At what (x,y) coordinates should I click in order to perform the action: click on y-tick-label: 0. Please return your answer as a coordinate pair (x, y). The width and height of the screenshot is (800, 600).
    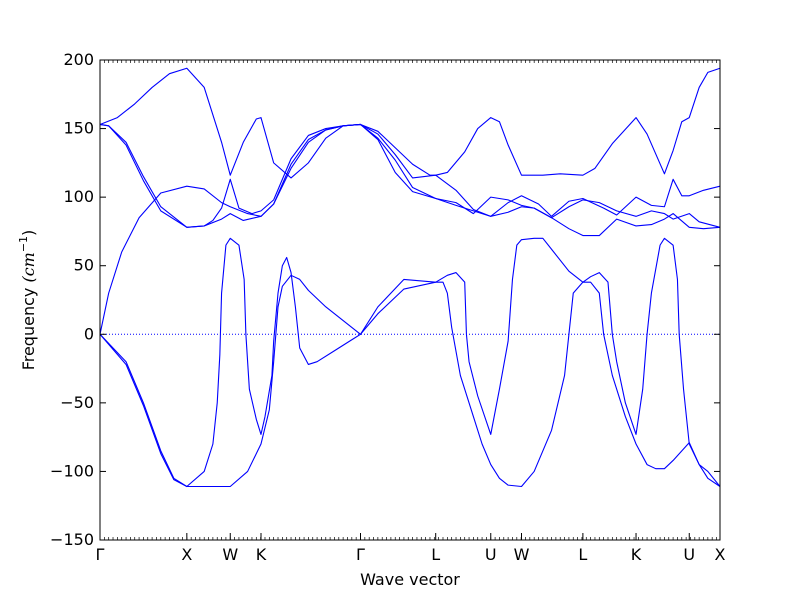
    Looking at the image, I should click on (89, 333).